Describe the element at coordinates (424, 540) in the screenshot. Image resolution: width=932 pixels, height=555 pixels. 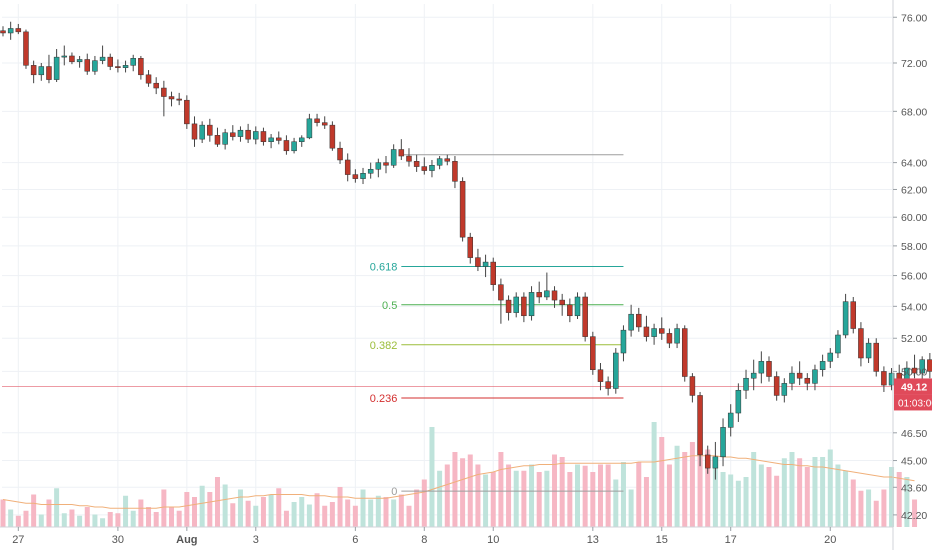
I see `time-tick-label: 8` at that location.